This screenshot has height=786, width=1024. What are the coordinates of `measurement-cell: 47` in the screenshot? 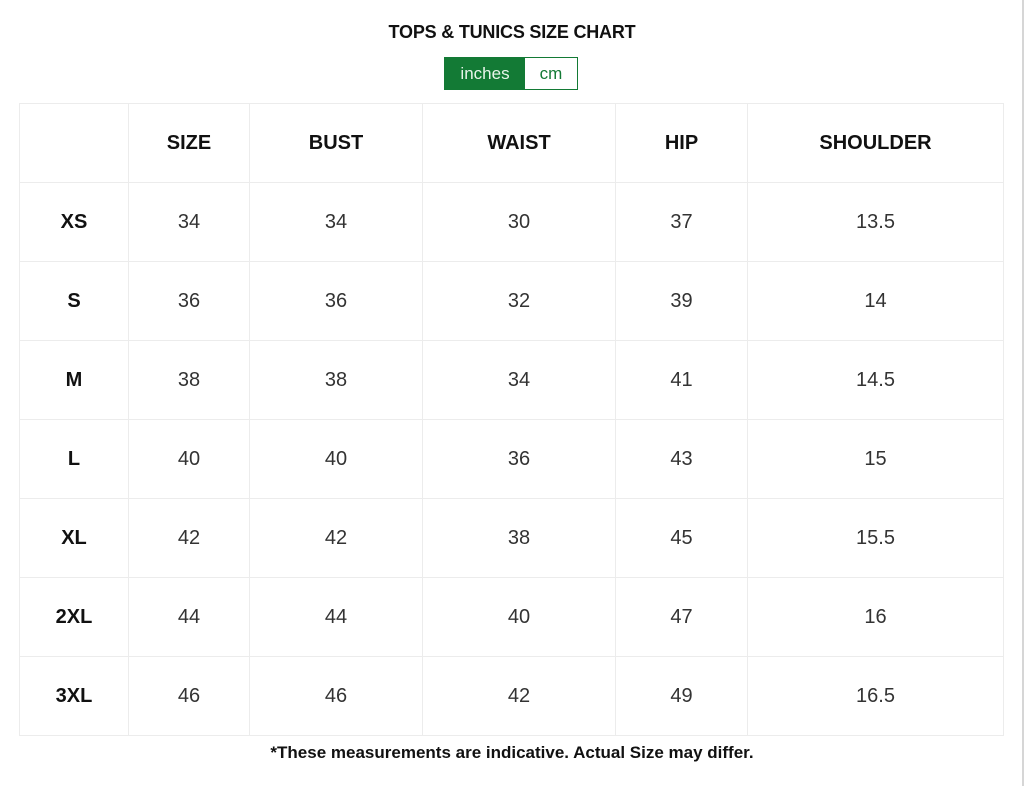 It's located at (681, 617).